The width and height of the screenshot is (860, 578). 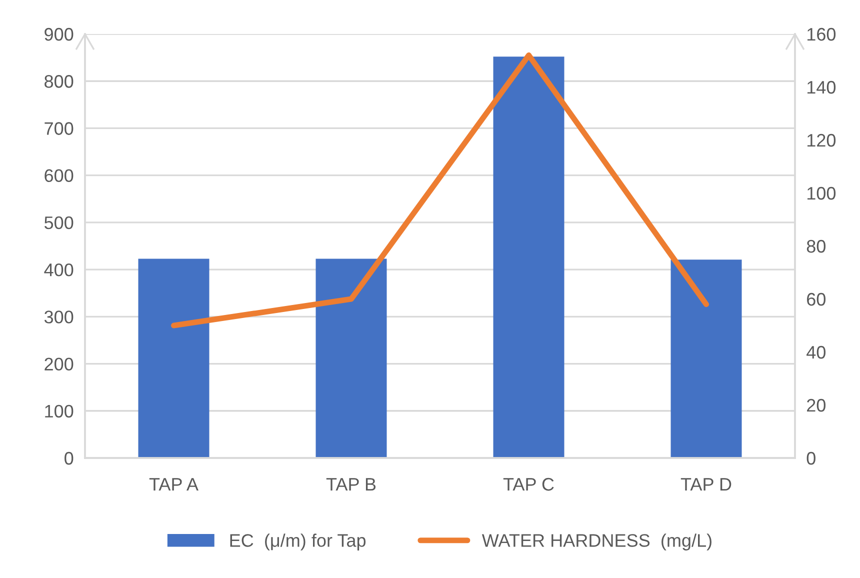 What do you see at coordinates (528, 484) in the screenshot?
I see `x-tick-label: TAP C` at bounding box center [528, 484].